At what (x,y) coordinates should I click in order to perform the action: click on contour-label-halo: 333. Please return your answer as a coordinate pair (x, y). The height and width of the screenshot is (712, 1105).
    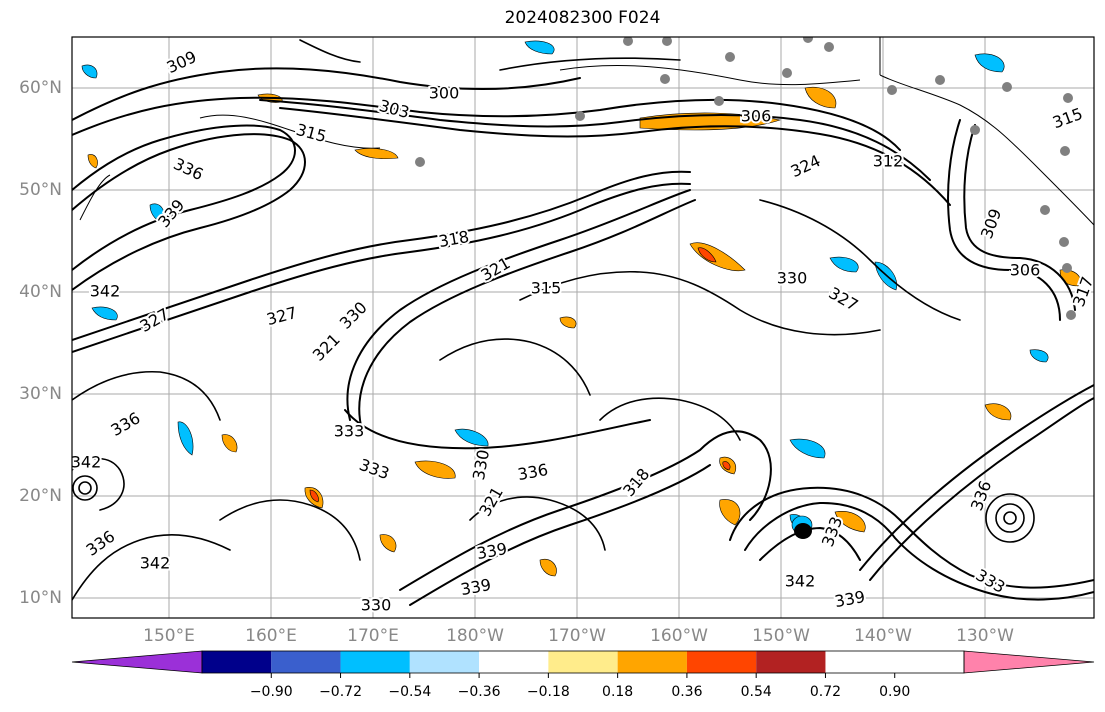
    Looking at the image, I should click on (349, 431).